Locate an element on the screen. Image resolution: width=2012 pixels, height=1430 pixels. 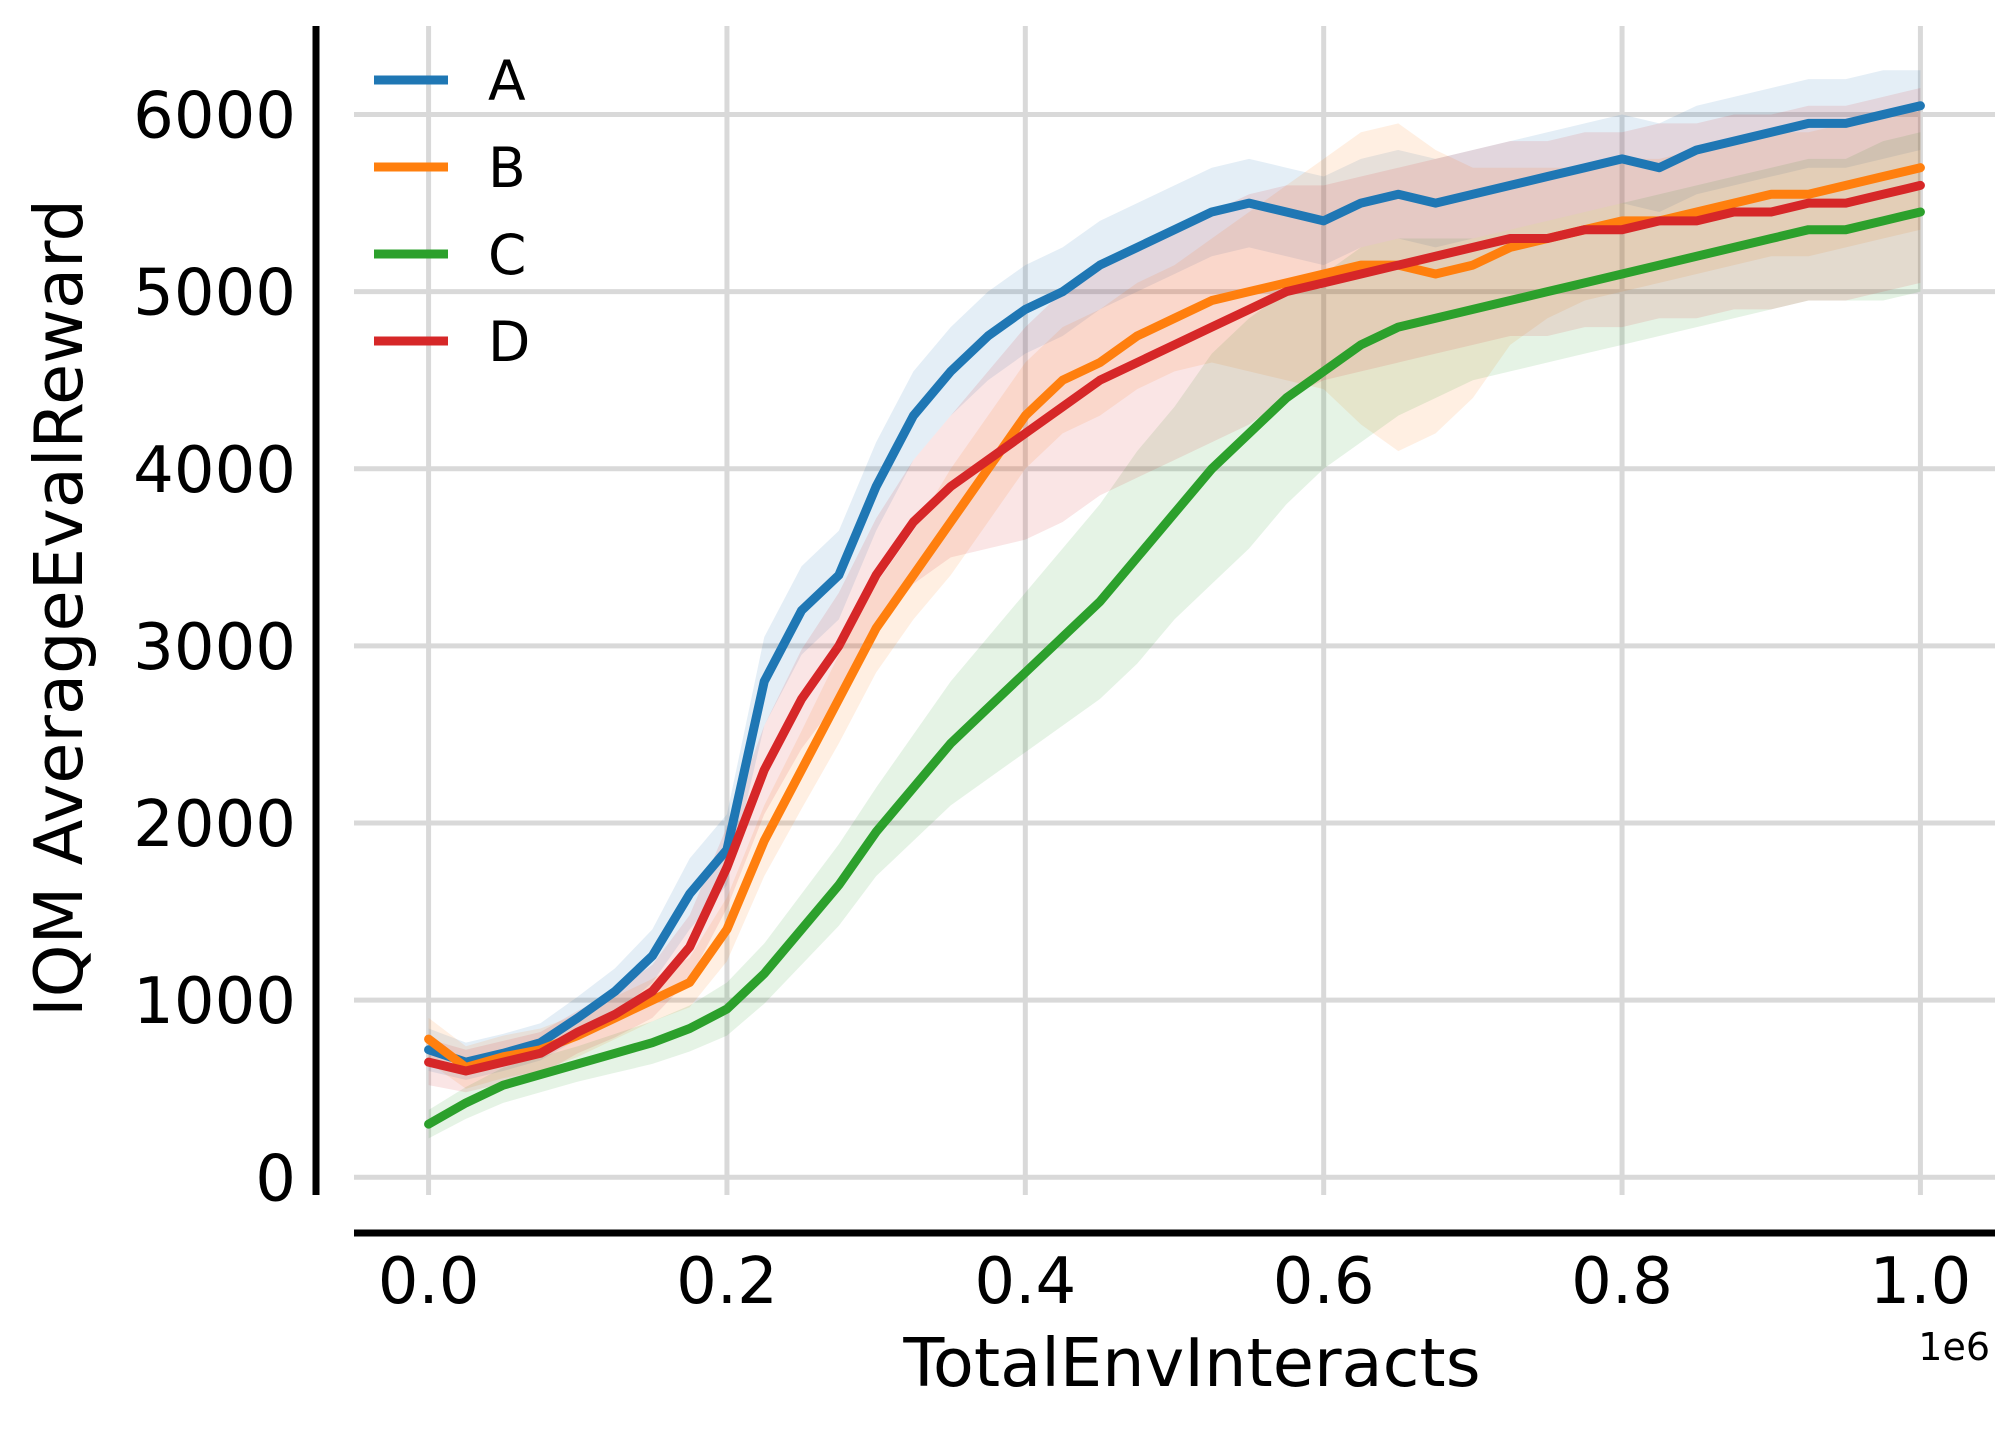
x-tick-label: 0.2 is located at coordinates (727, 1282).